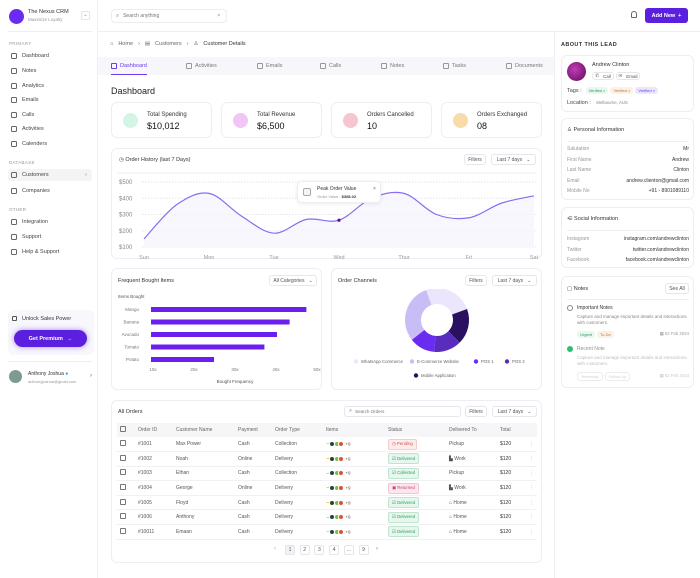  What do you see at coordinates (304, 550) in the screenshot?
I see `page-button: 2` at bounding box center [304, 550].